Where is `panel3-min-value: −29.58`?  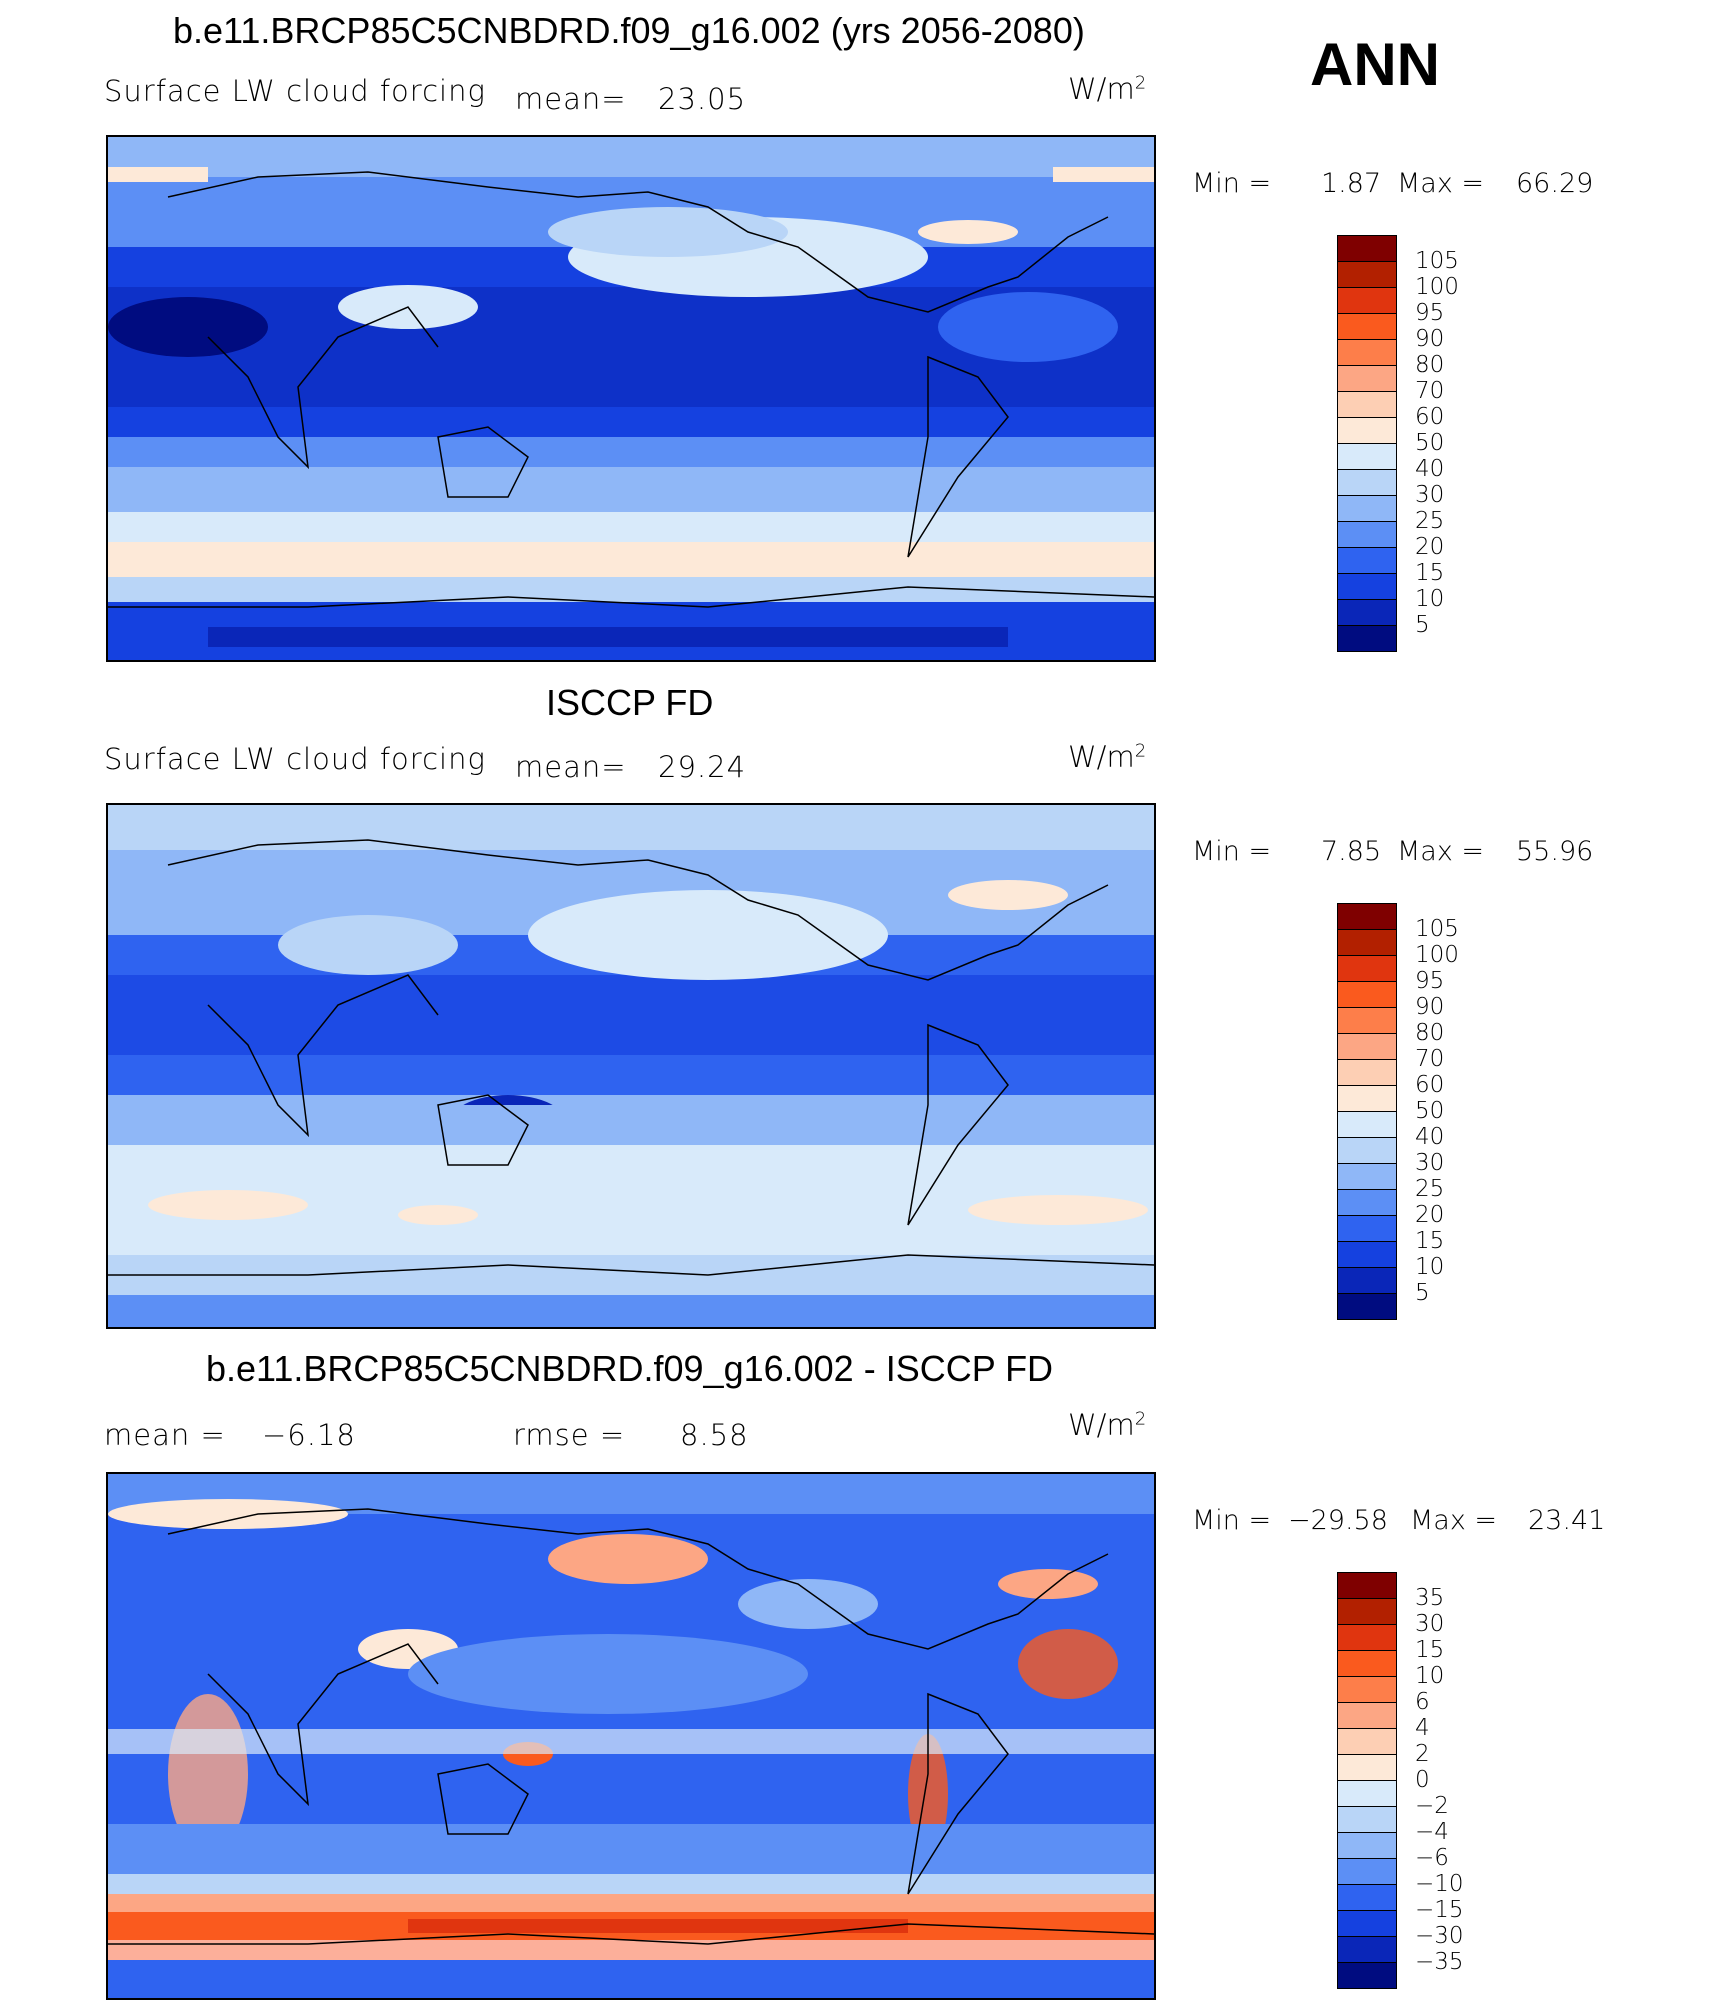 panel3-min-value: −29.58 is located at coordinates (1338, 1520).